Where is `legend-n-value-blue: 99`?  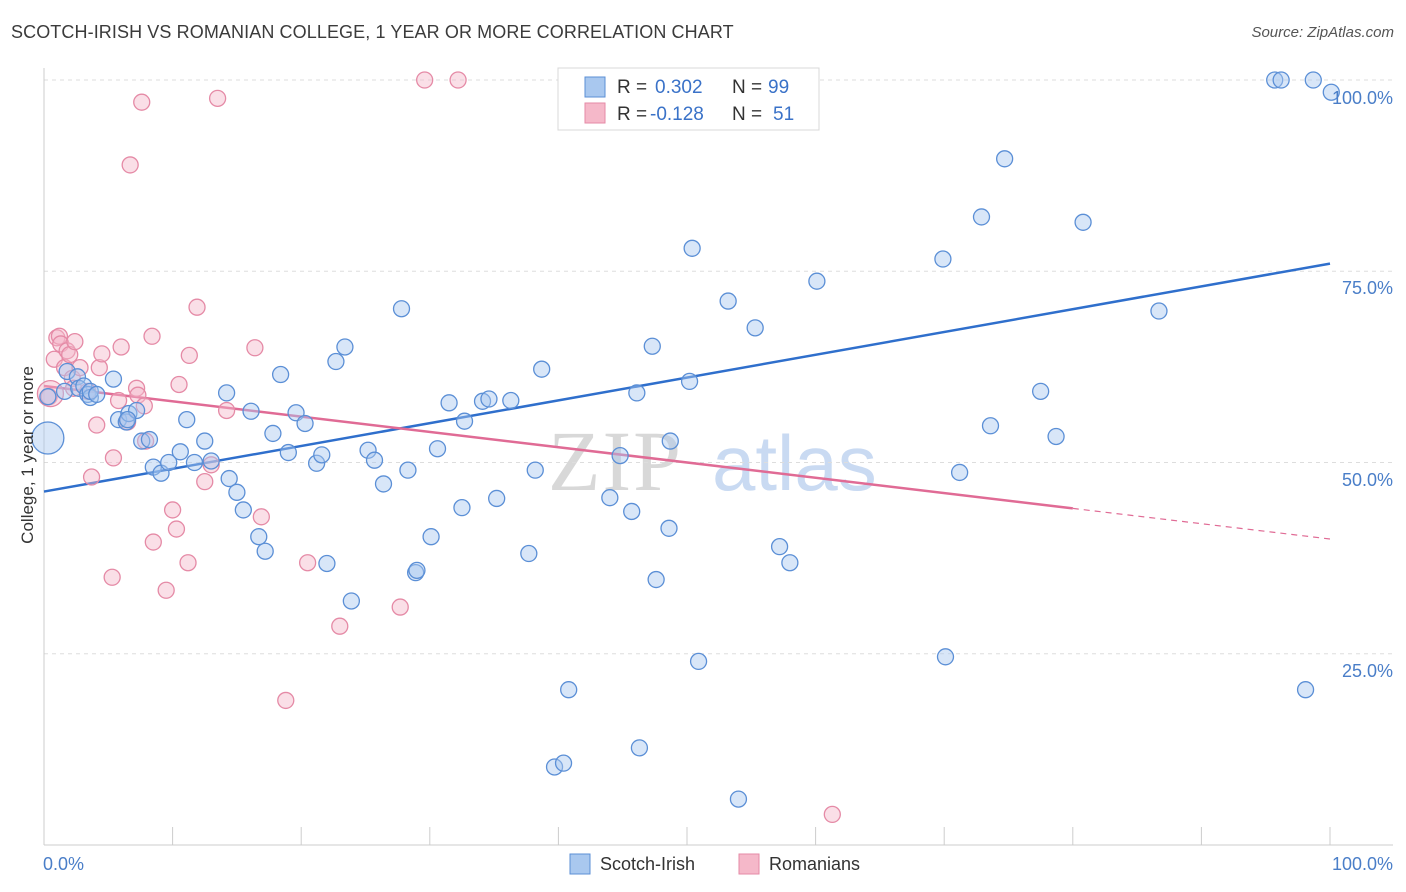
legend-n-value-blue: 99 is located at coordinates (778, 87).